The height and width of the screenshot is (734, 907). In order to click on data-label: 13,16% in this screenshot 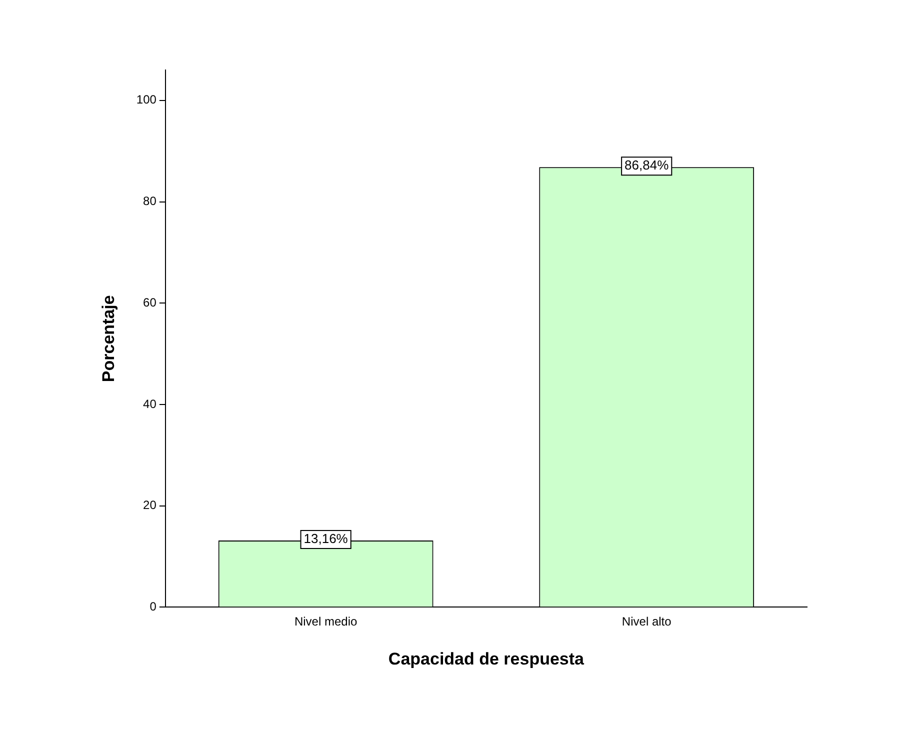, I will do `click(326, 538)`.